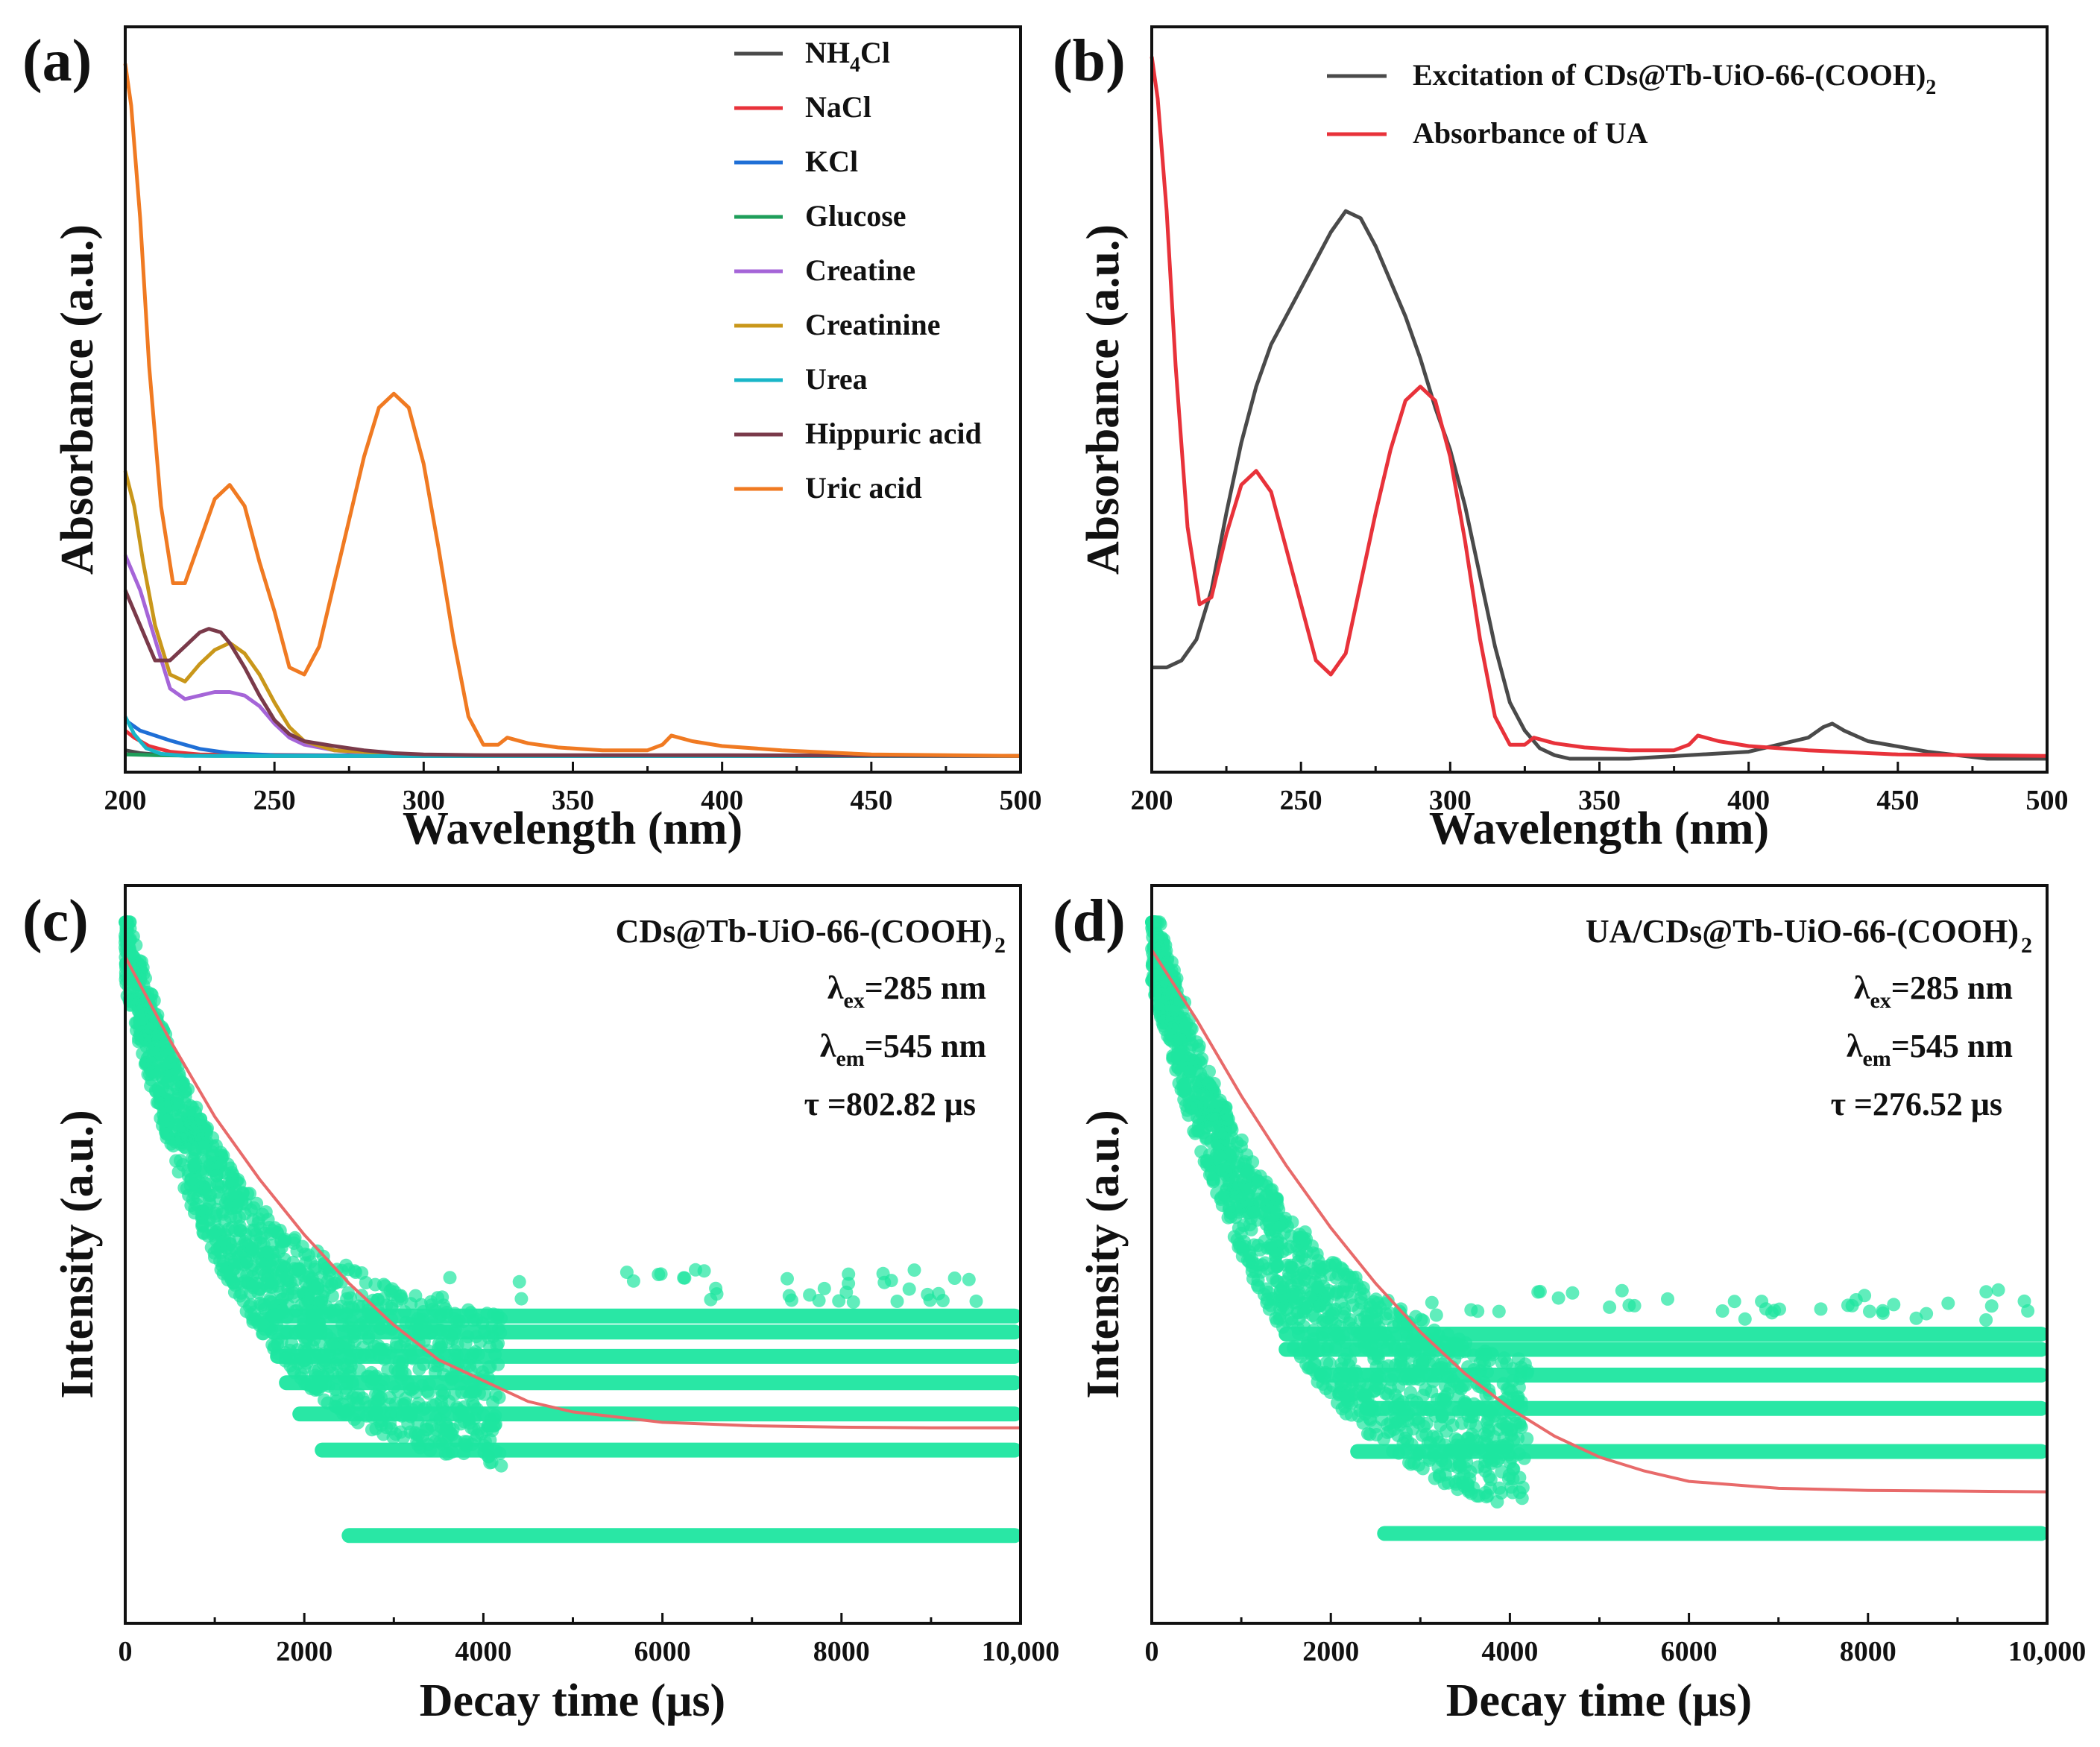 This screenshot has width=2100, height=1747. What do you see at coordinates (1952, 988) in the screenshot?
I see `excitation-label-d-value: =285 nm` at bounding box center [1952, 988].